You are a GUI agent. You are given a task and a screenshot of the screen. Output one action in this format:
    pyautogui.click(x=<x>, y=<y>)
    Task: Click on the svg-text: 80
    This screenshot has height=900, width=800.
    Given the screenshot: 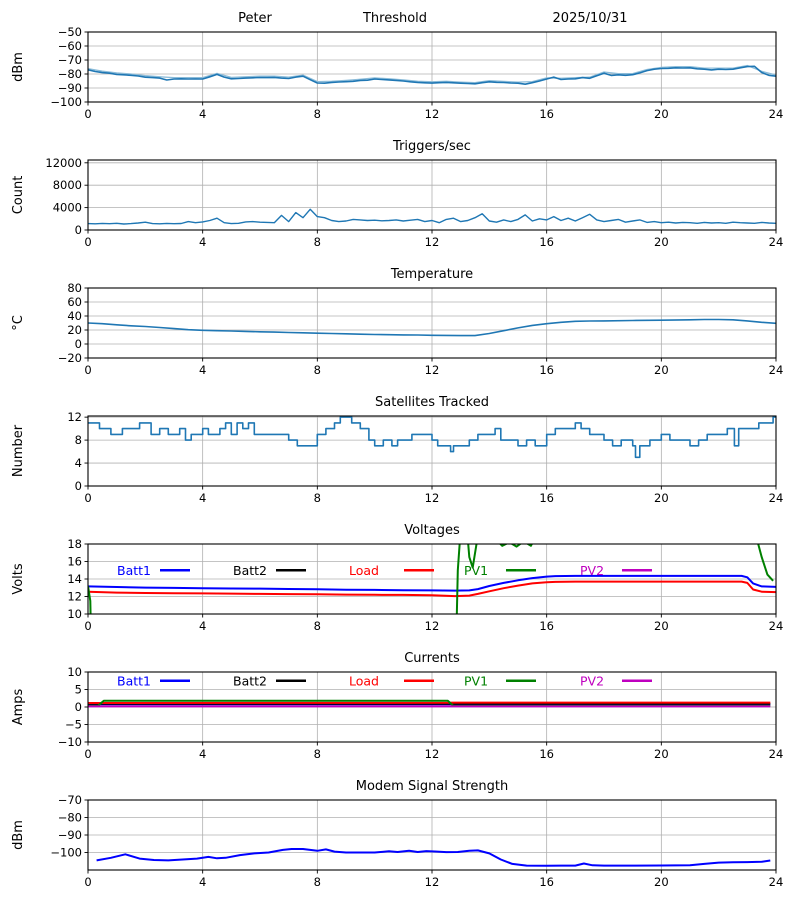 What is the action you would take?
    pyautogui.click(x=74, y=288)
    